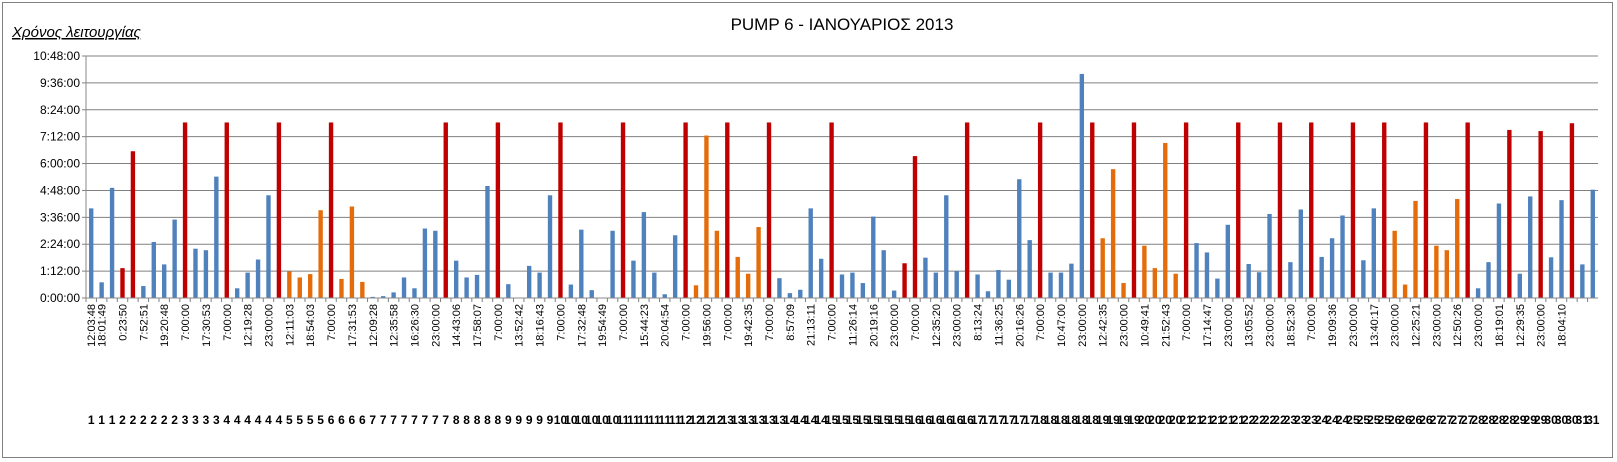  What do you see at coordinates (374, 325) in the screenshot?
I see `x-tick-label: 12:09:28` at bounding box center [374, 325].